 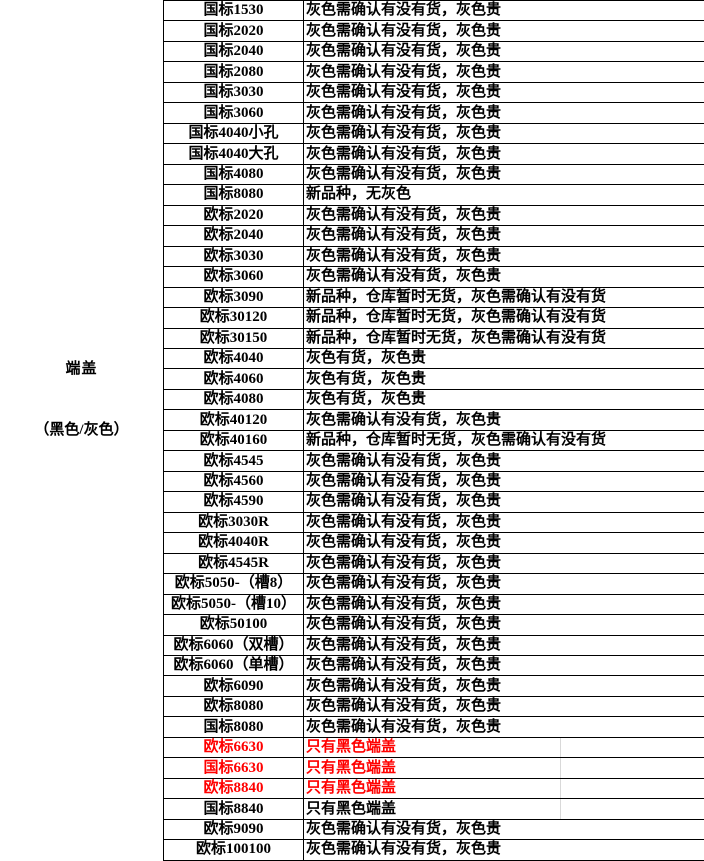 What do you see at coordinates (434, 133) in the screenshot?
I see `table-row: 国标4040小孔灰色需确认有没有货，灰色贵` at bounding box center [434, 133].